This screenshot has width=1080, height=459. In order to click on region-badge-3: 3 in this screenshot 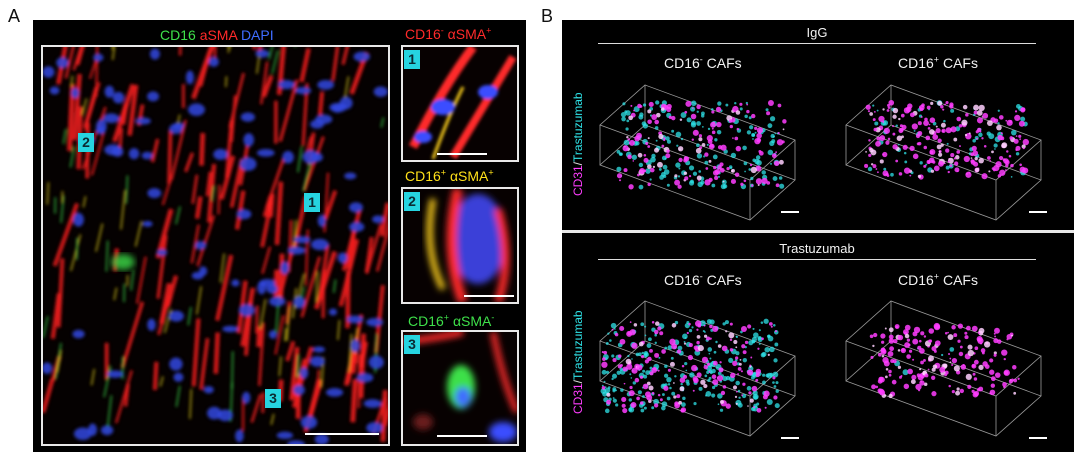, I will do `click(273, 398)`.